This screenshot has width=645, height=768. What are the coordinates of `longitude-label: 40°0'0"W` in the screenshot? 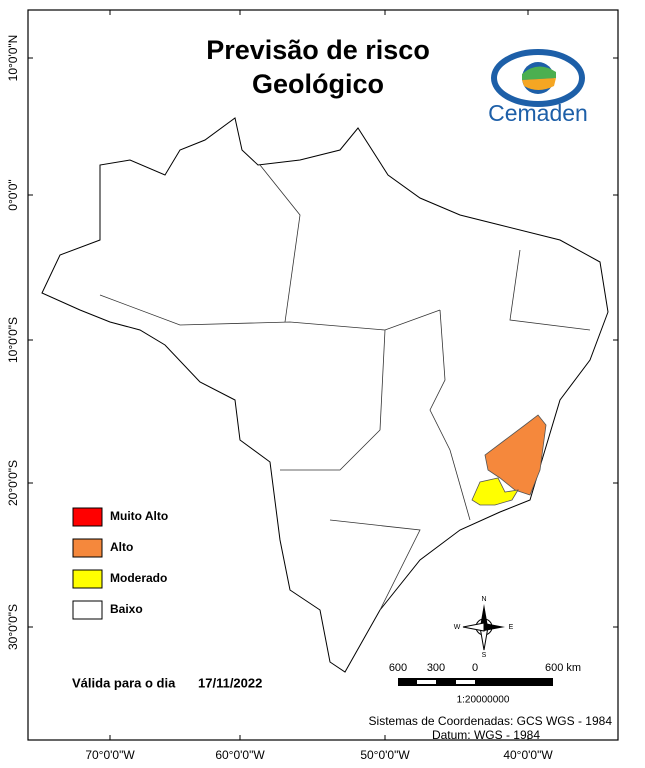 It's located at (528, 755).